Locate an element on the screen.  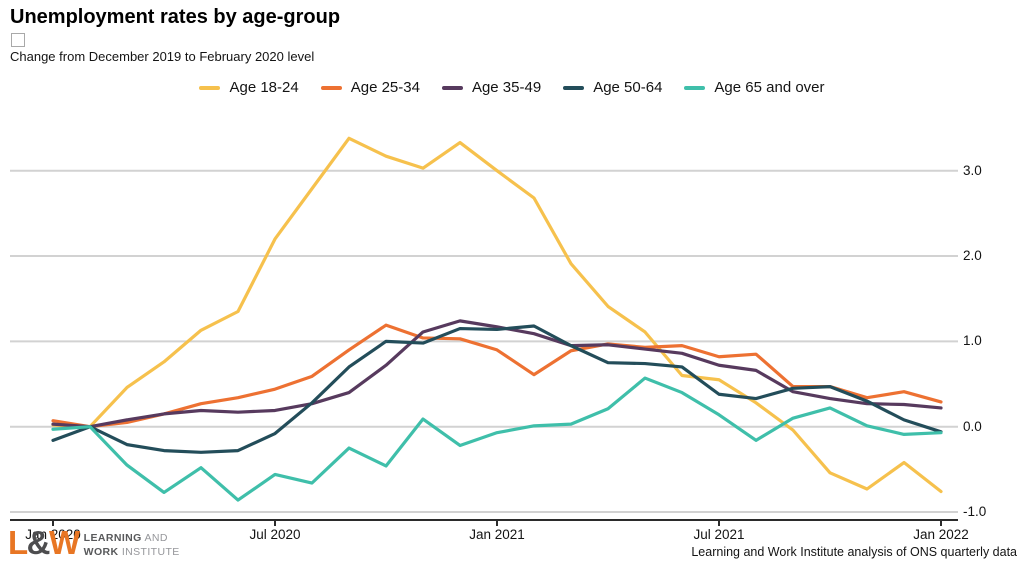
logo-line2-bold: WORK is located at coordinates (101, 552).